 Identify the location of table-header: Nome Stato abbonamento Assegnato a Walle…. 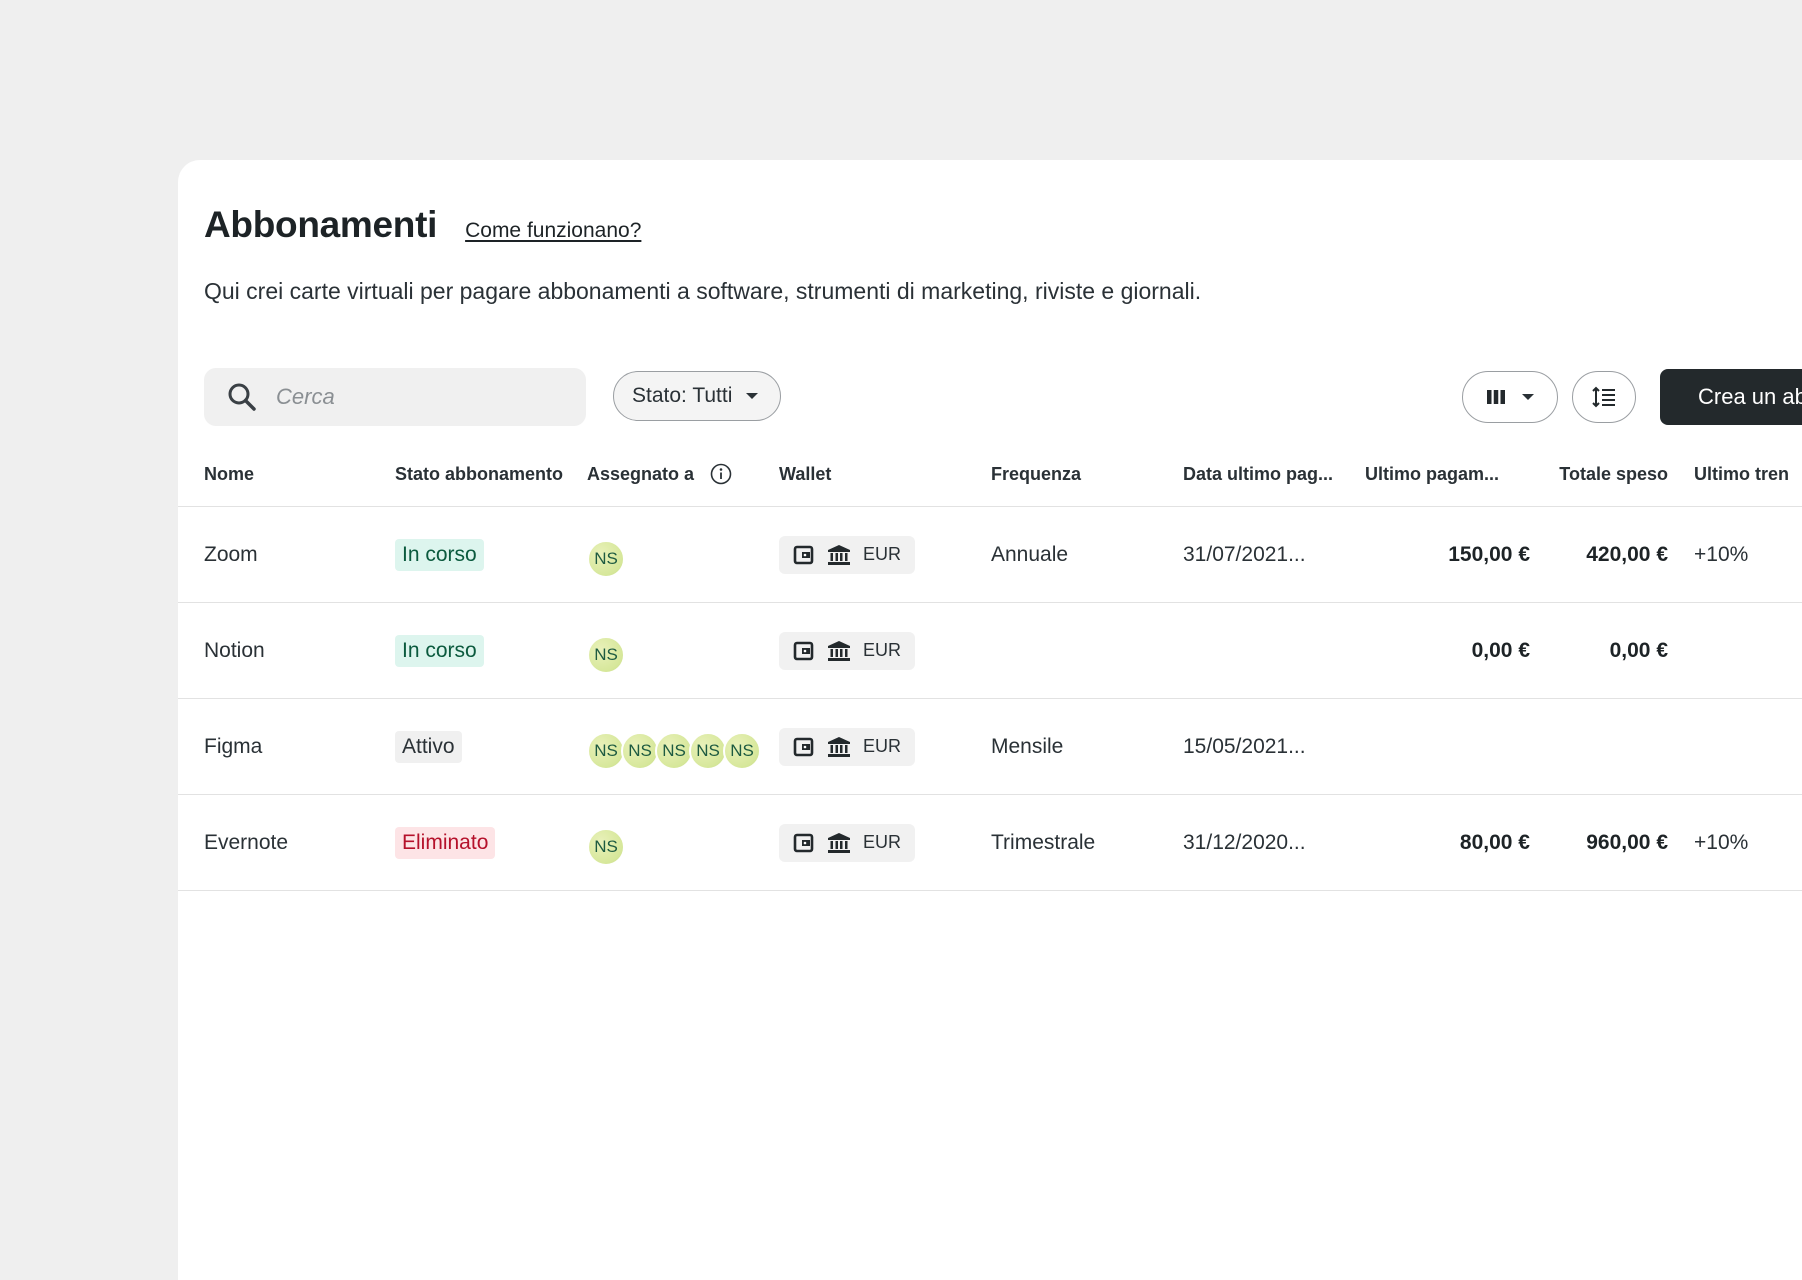
(990, 474).